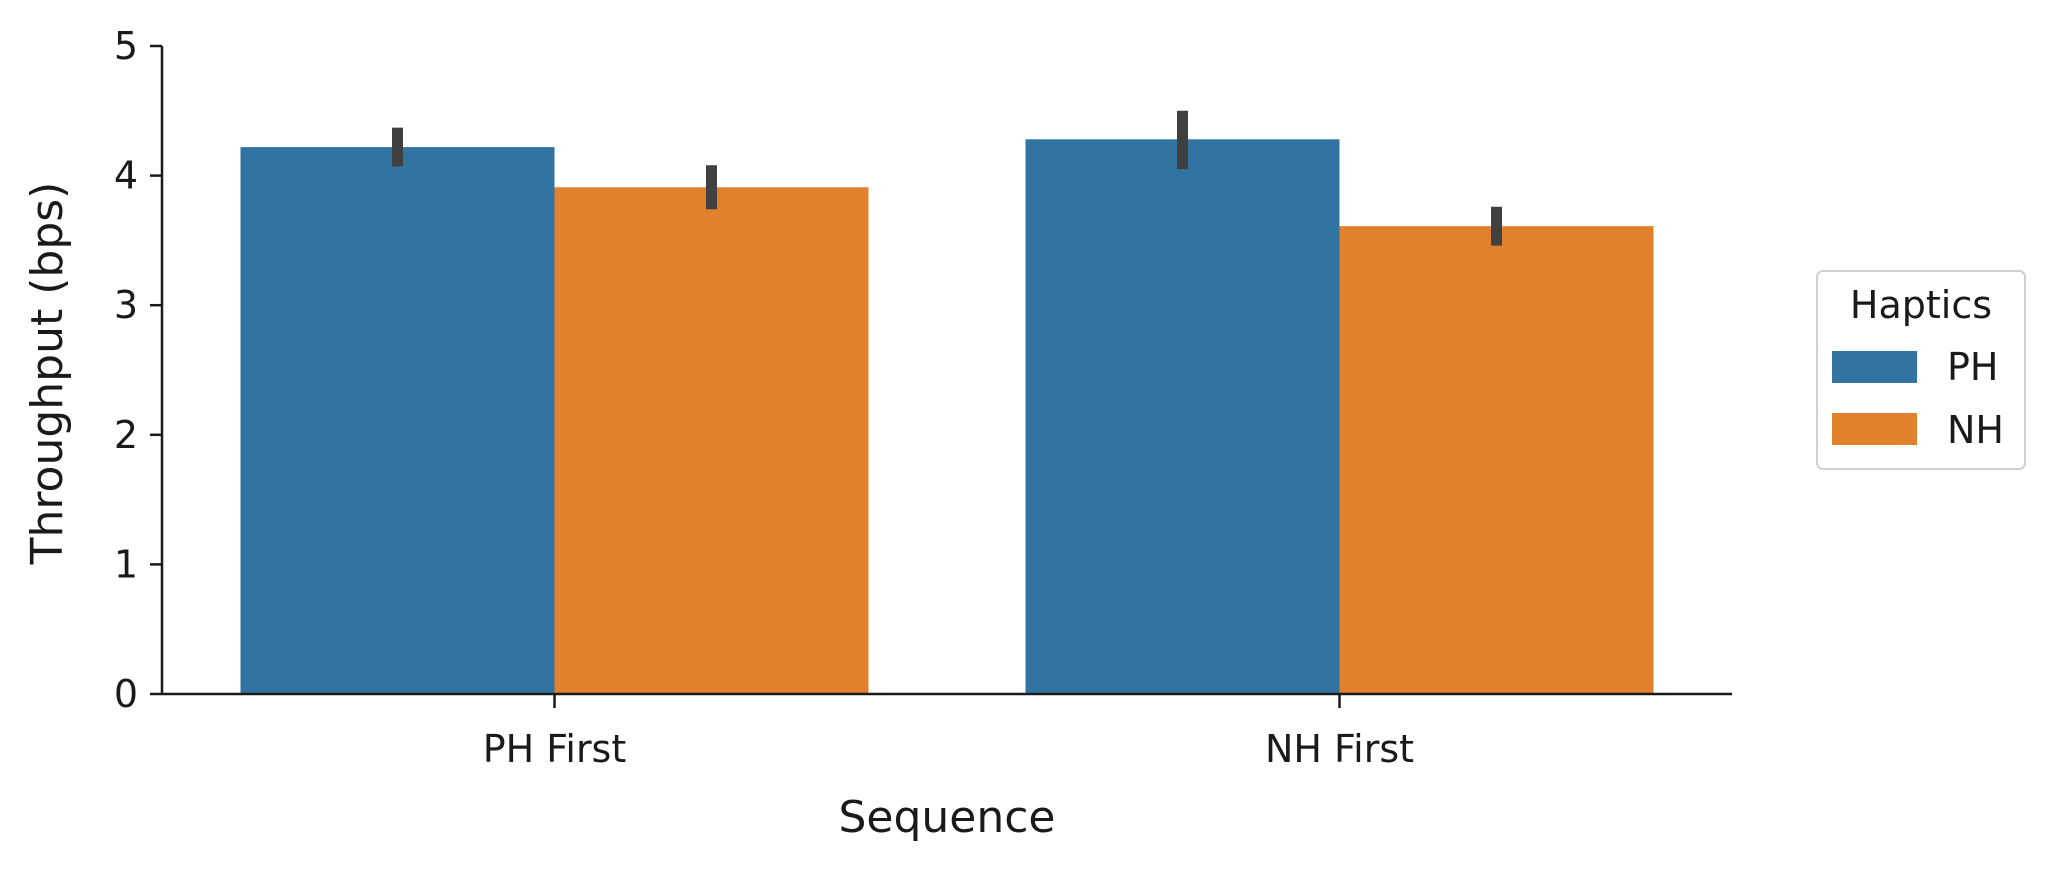 The width and height of the screenshot is (2055, 870). I want to click on x-tick-label-1: NH First, so click(1339, 749).